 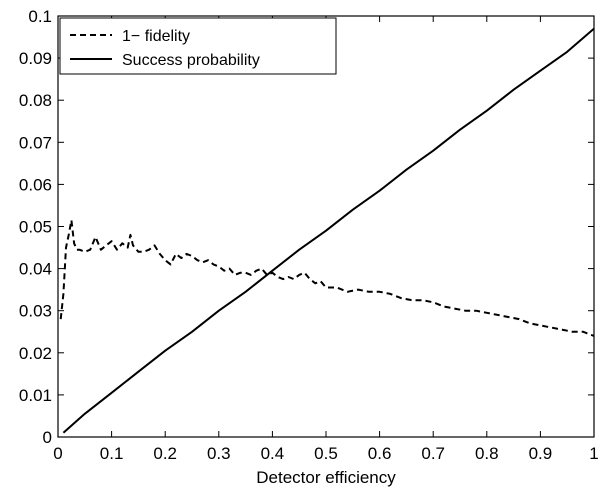 What do you see at coordinates (35, 227) in the screenshot?
I see `y-tick-label: 0.05` at bounding box center [35, 227].